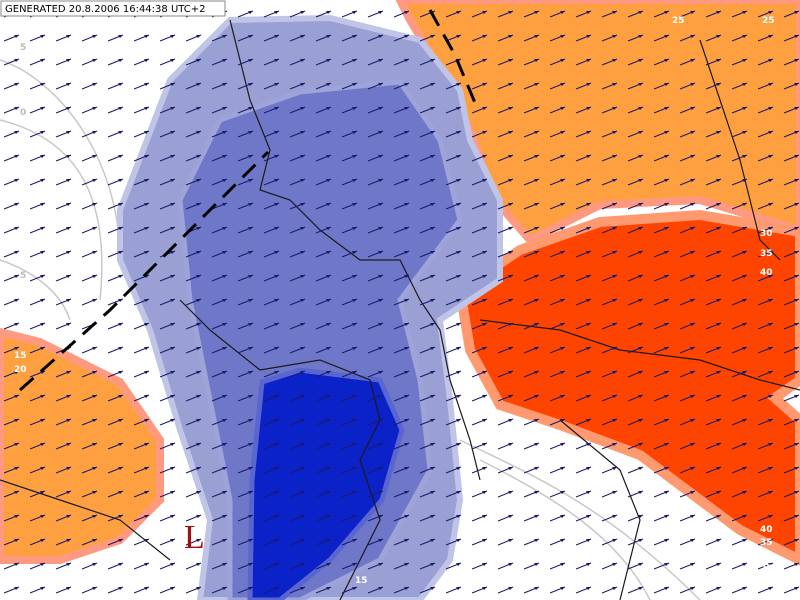 The image size is (800, 600). I want to click on contour-label: 0, so click(23, 113).